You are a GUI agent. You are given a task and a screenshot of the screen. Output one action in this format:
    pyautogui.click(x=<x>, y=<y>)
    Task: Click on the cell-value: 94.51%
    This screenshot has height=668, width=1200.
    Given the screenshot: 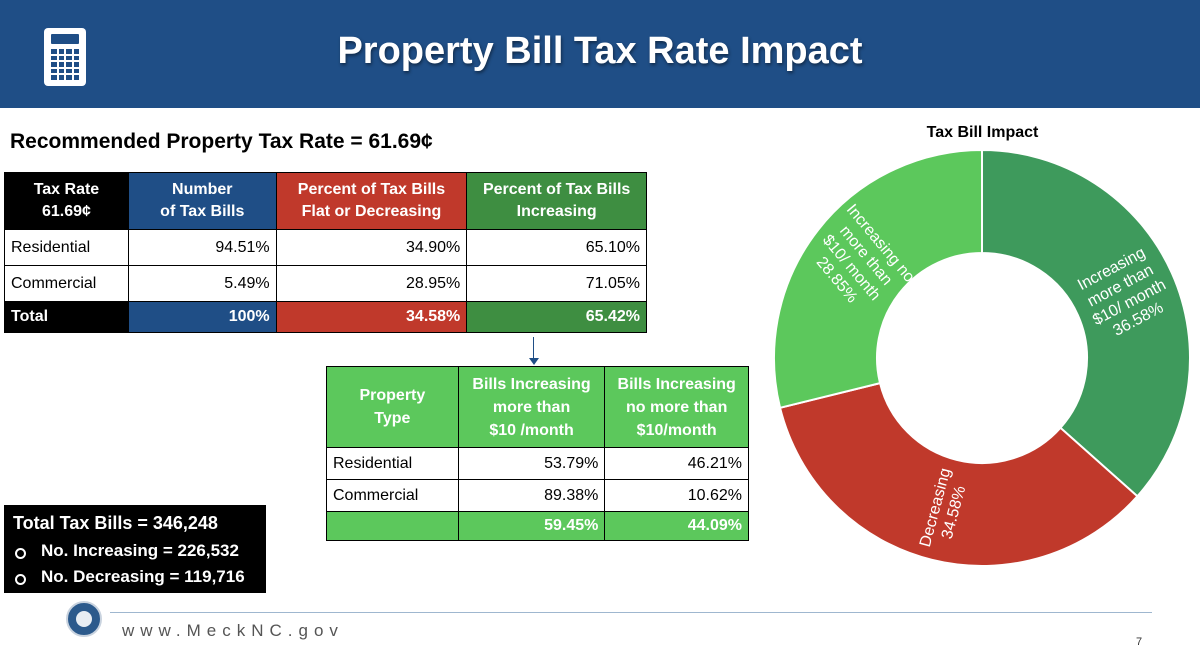 What is the action you would take?
    pyautogui.click(x=202, y=247)
    